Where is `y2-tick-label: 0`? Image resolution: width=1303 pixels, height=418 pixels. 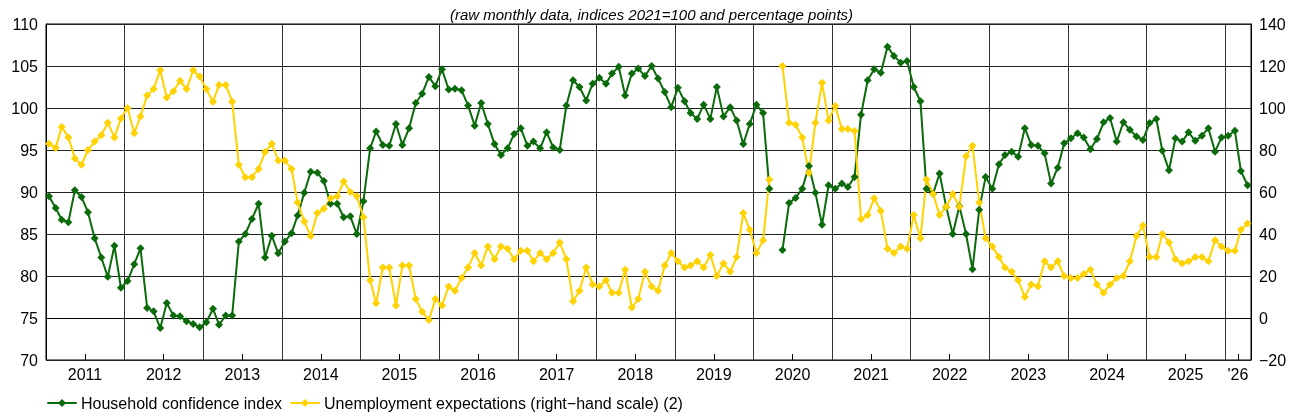 y2-tick-label: 0 is located at coordinates (1263, 318).